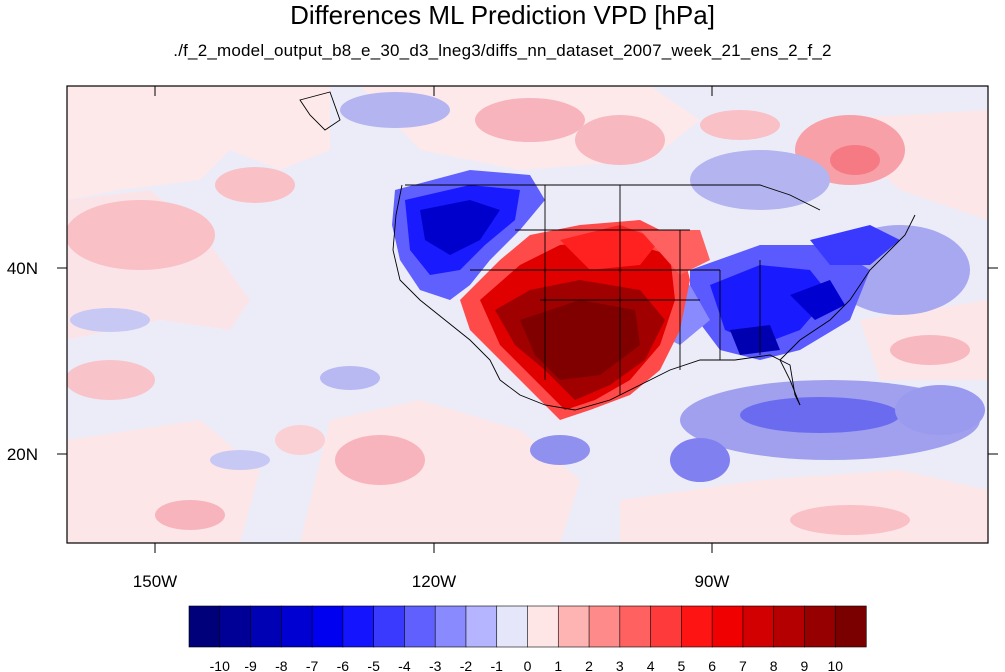  What do you see at coordinates (434, 581) in the screenshot?
I see `lon-label-120w: 120W` at bounding box center [434, 581].